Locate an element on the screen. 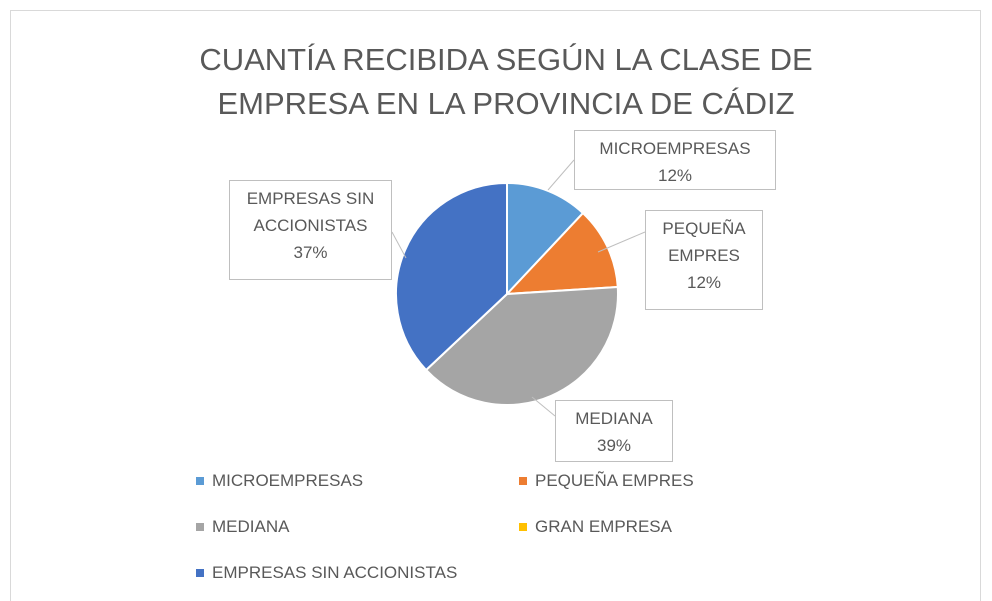  data-label-value: 37% is located at coordinates (310, 252).